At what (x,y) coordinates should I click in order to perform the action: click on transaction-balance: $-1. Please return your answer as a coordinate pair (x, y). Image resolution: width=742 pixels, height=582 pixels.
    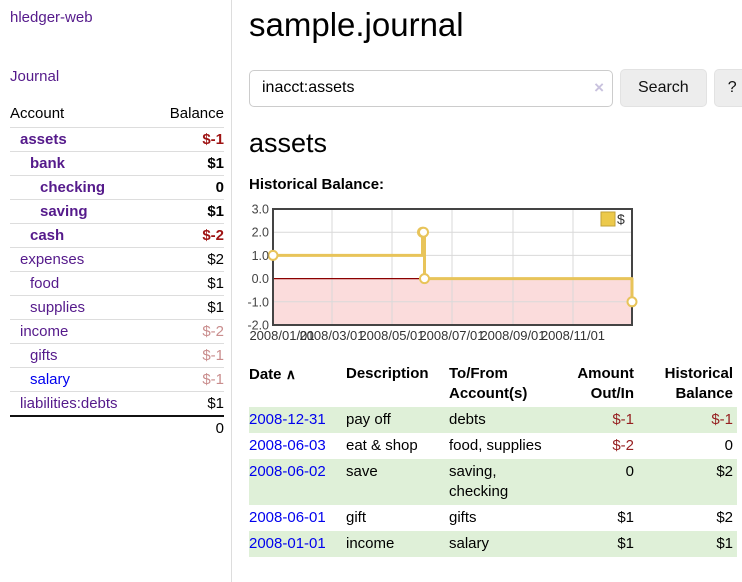
    Looking at the image, I should click on (722, 419).